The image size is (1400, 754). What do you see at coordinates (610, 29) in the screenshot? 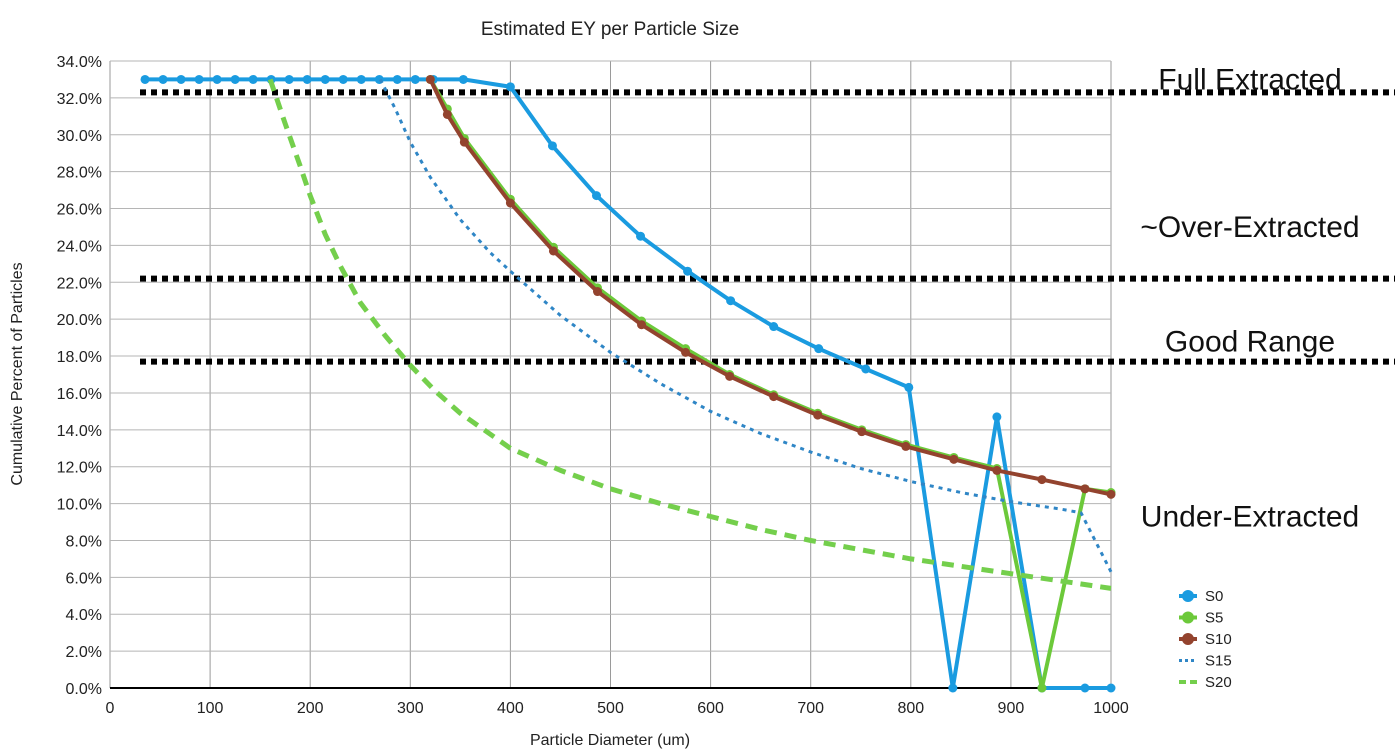
I see `chart-title: Estimated EY per Particle Size` at bounding box center [610, 29].